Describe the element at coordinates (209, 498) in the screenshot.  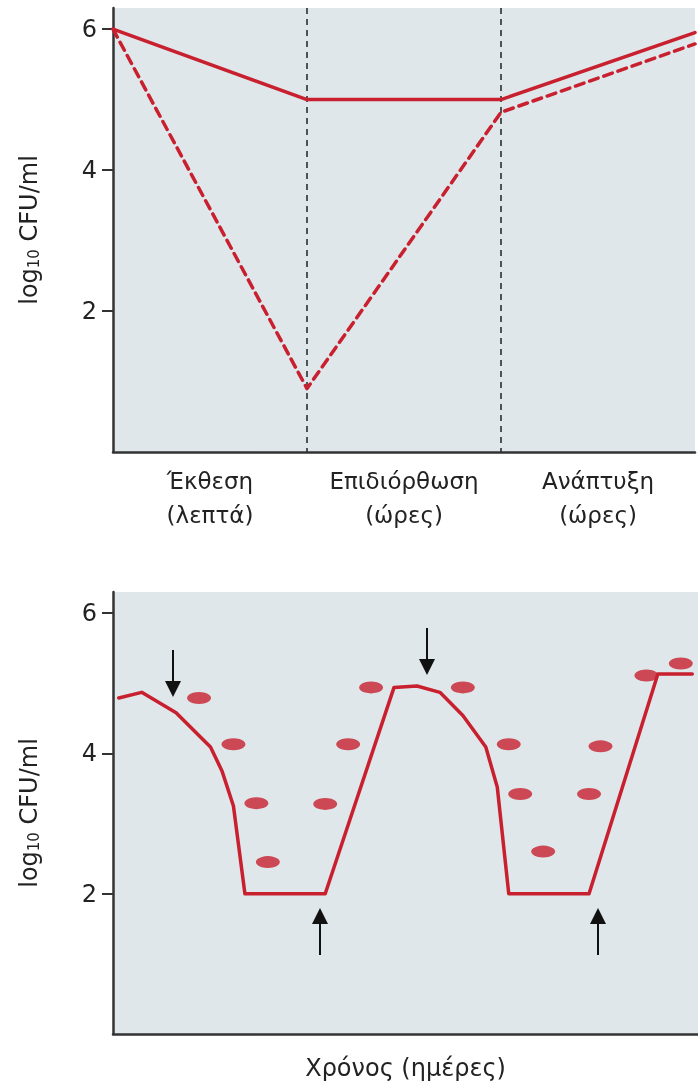
I see `x-tick-label: Έκθεση (λεπτά)` at that location.